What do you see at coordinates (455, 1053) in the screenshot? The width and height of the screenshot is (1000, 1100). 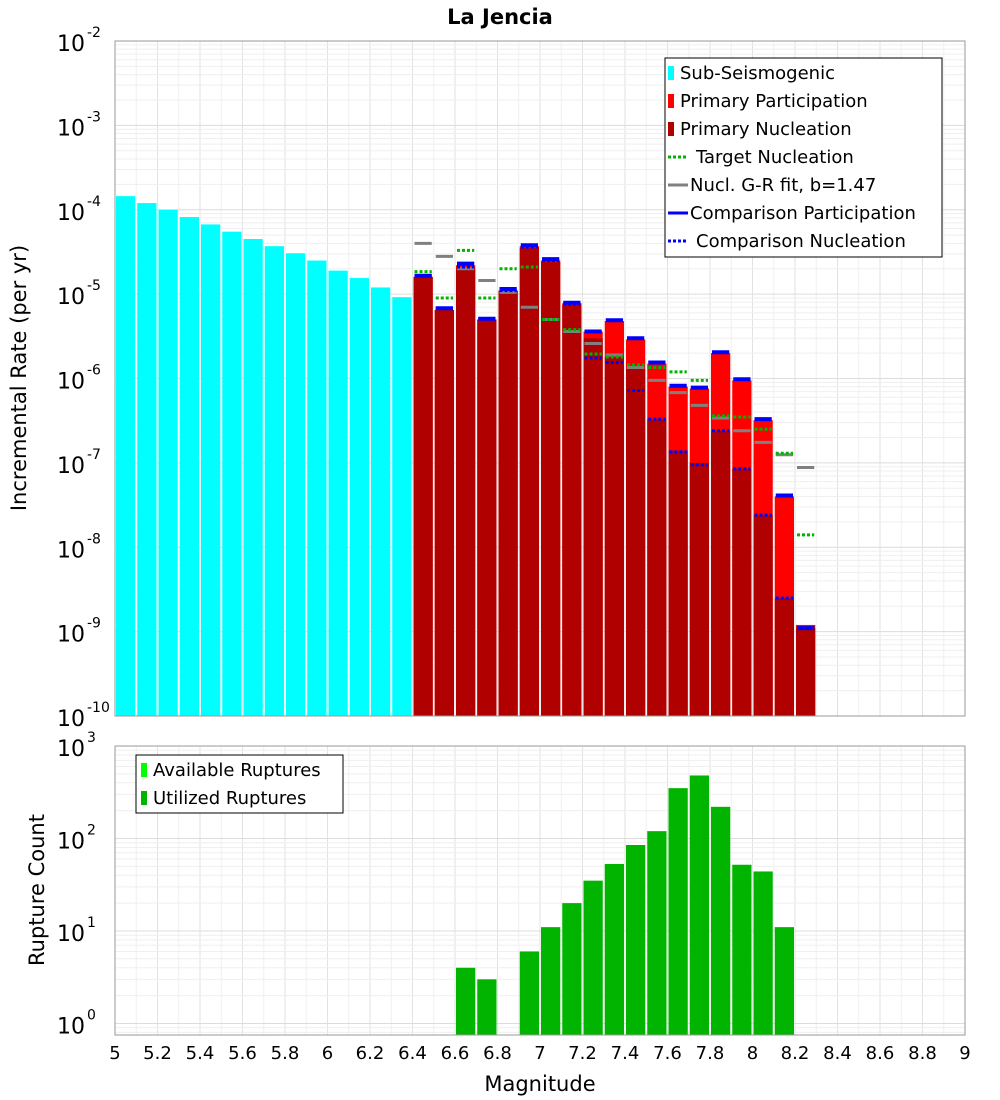 I see `x-tick-label: 6.6` at bounding box center [455, 1053].